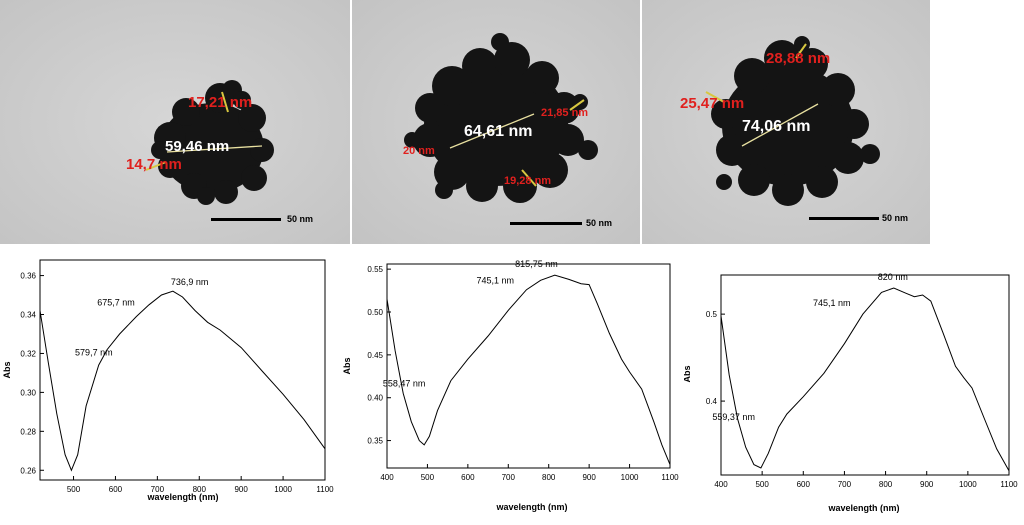  I want to click on tem-image-2: 64,61 nm 21,85 nm 20 nm 19,28 nm 50 nm, so click(496, 122).